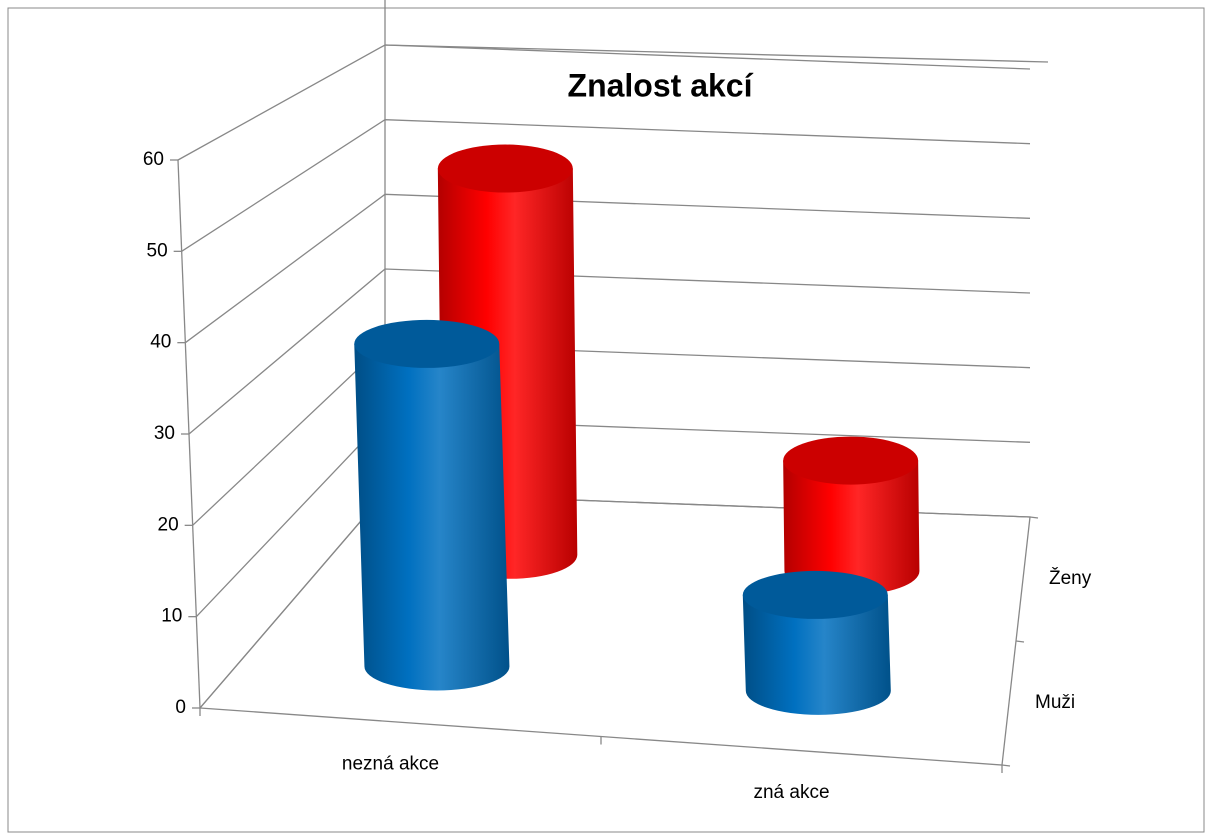 This screenshot has width=1208, height=834. I want to click on y-tick-label: 60, so click(153, 159).